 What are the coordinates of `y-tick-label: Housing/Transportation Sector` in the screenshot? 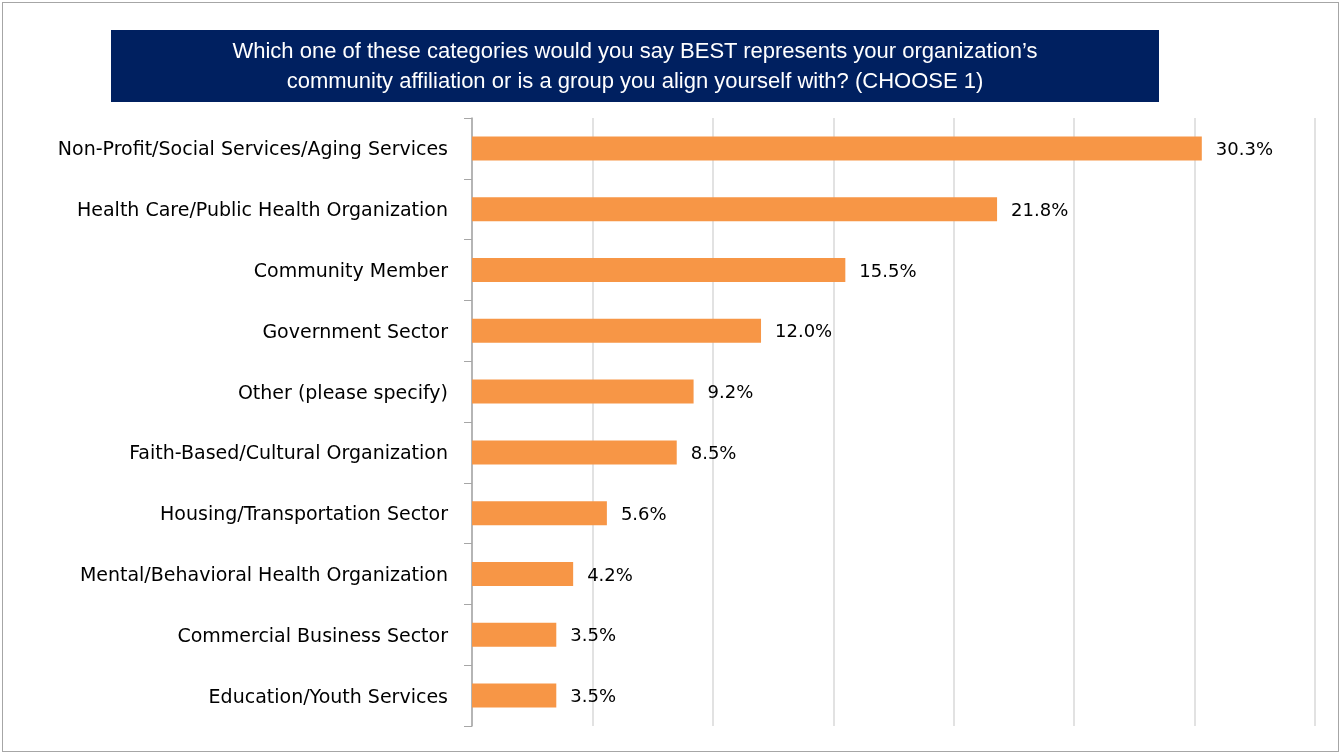 It's located at (304, 513).